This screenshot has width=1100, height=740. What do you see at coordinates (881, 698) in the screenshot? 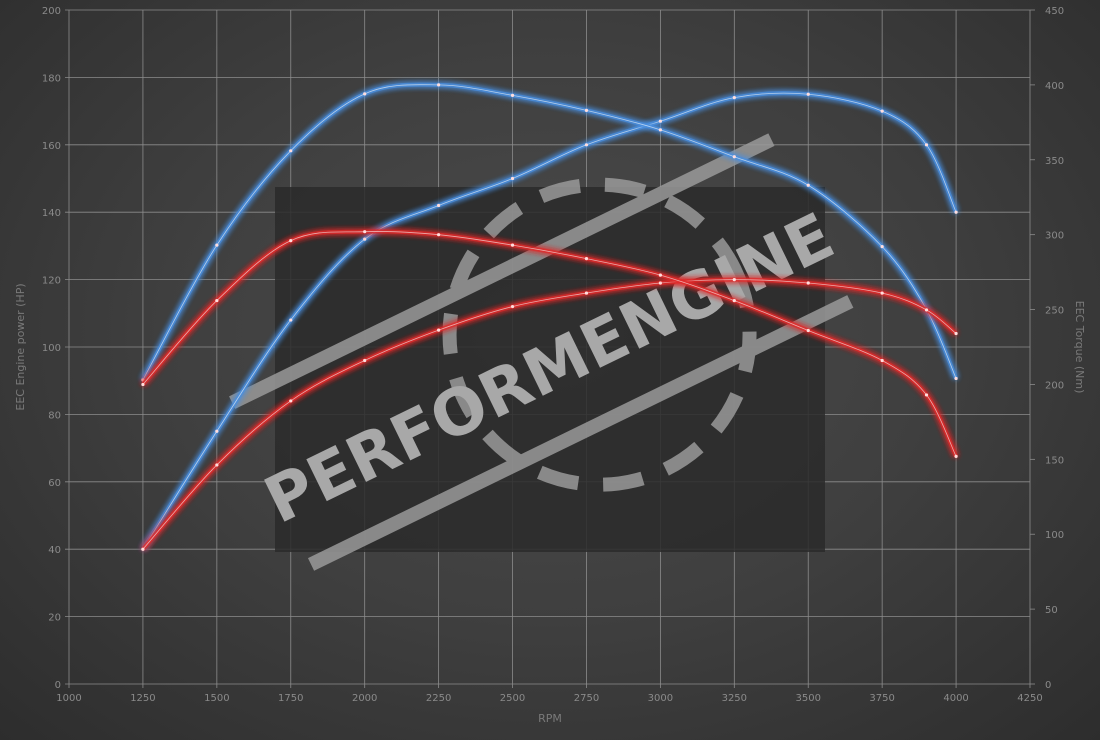
I see `x-tick-label: 3750` at bounding box center [881, 698].